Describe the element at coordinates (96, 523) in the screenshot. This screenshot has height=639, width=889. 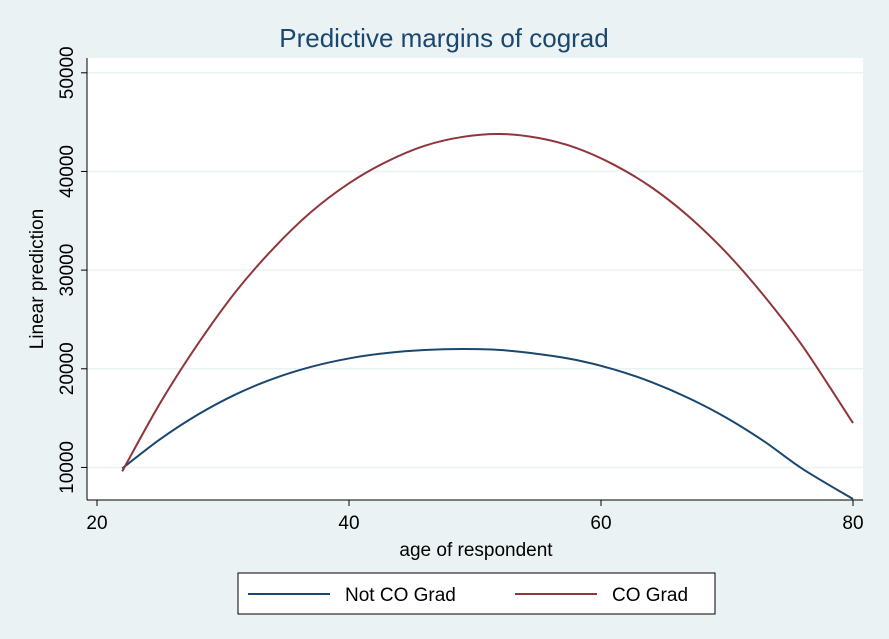
I see `x-tick-label-20: 20` at that location.